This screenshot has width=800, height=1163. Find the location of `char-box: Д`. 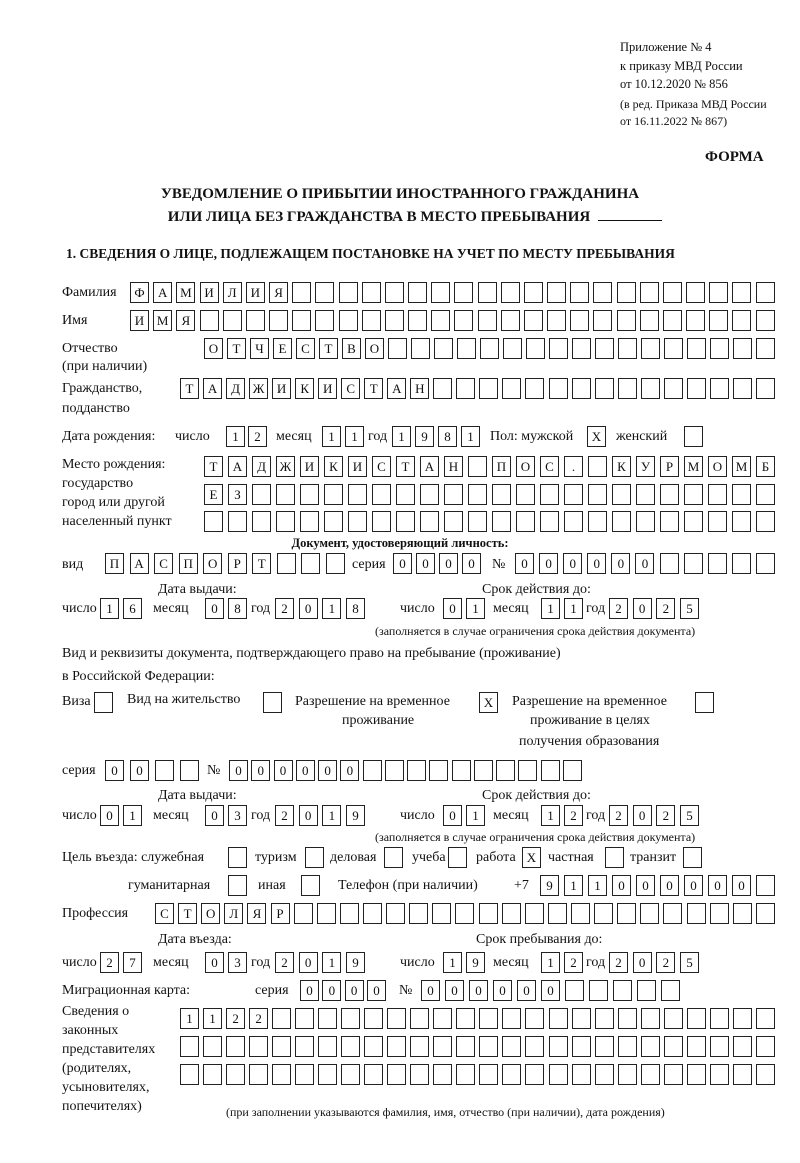

char-box: Д is located at coordinates (261, 466).